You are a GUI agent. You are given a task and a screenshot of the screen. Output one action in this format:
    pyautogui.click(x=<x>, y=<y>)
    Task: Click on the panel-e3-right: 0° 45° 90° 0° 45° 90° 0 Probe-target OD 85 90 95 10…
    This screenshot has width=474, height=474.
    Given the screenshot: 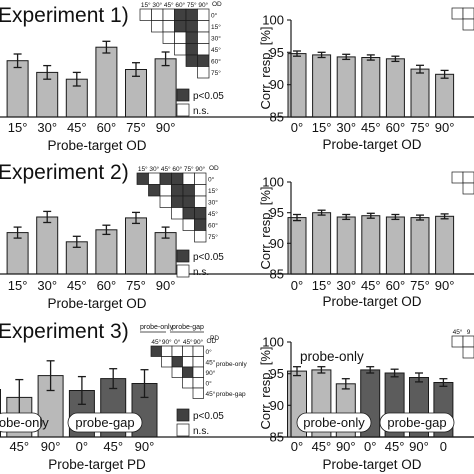 What is the action you would take?
    pyautogui.click(x=366, y=403)
    